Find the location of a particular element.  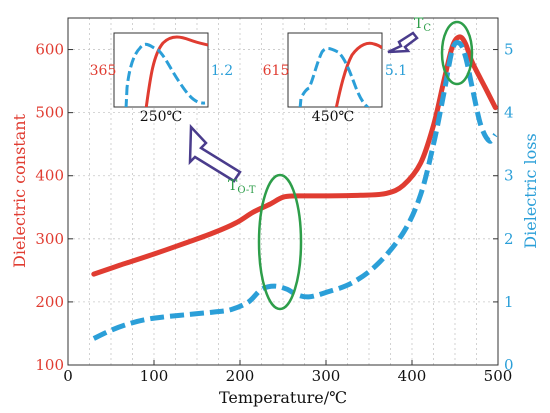

inset-250-title: 250℃ is located at coordinates (161, 117).